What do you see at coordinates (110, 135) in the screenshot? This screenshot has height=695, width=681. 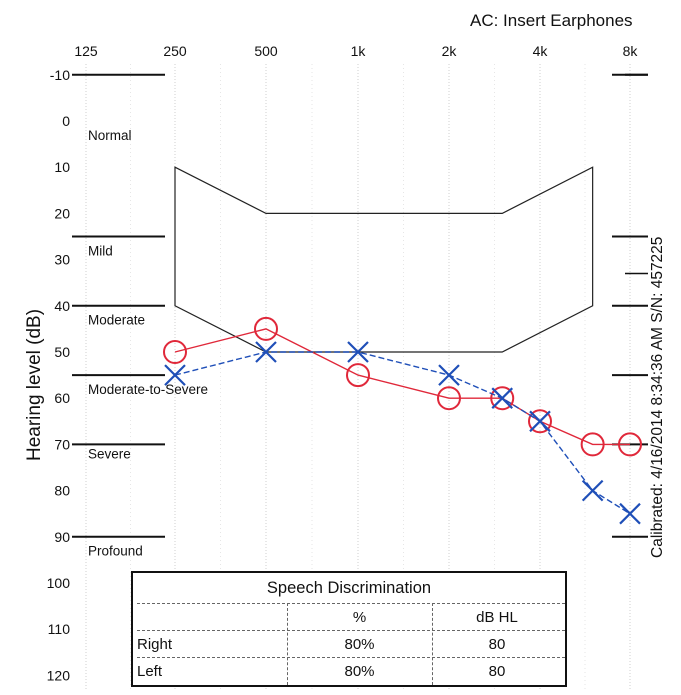 I see `degree-label: Normal` at bounding box center [110, 135].